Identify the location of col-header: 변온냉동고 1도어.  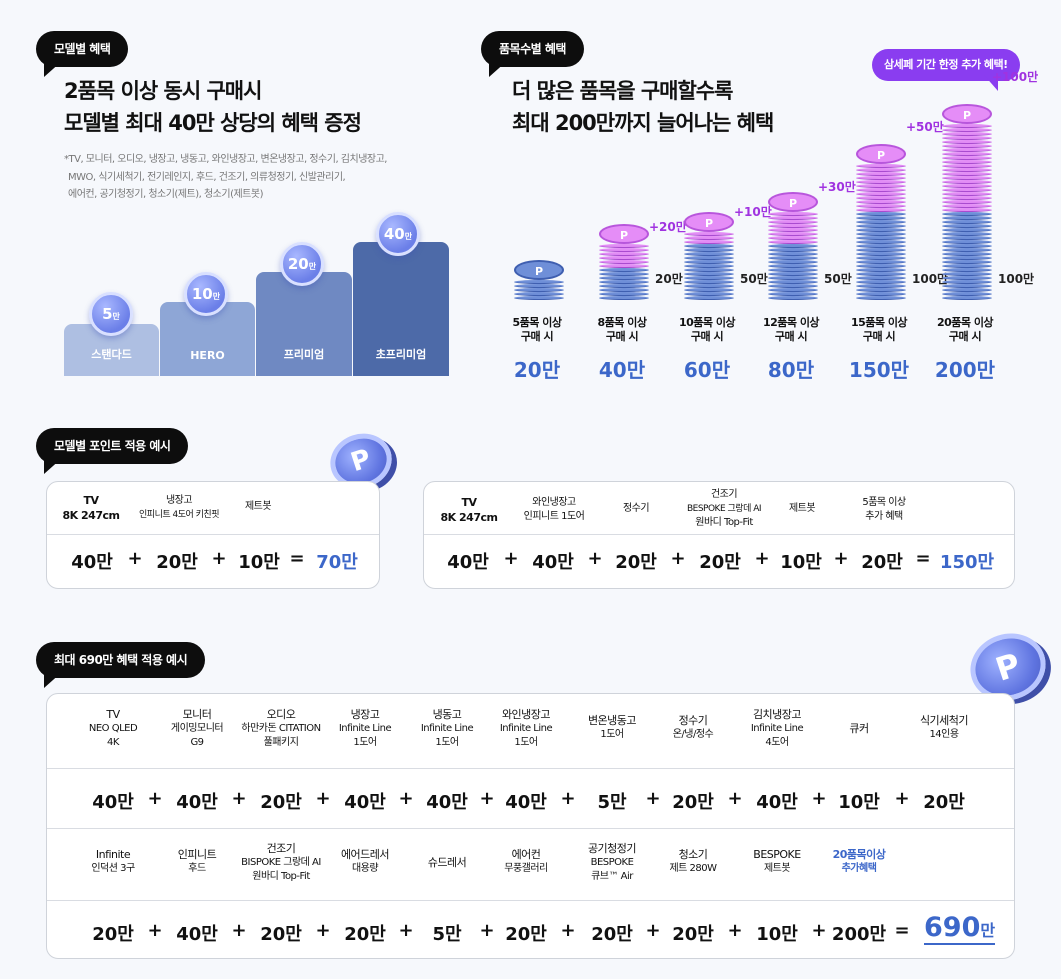
(612, 727).